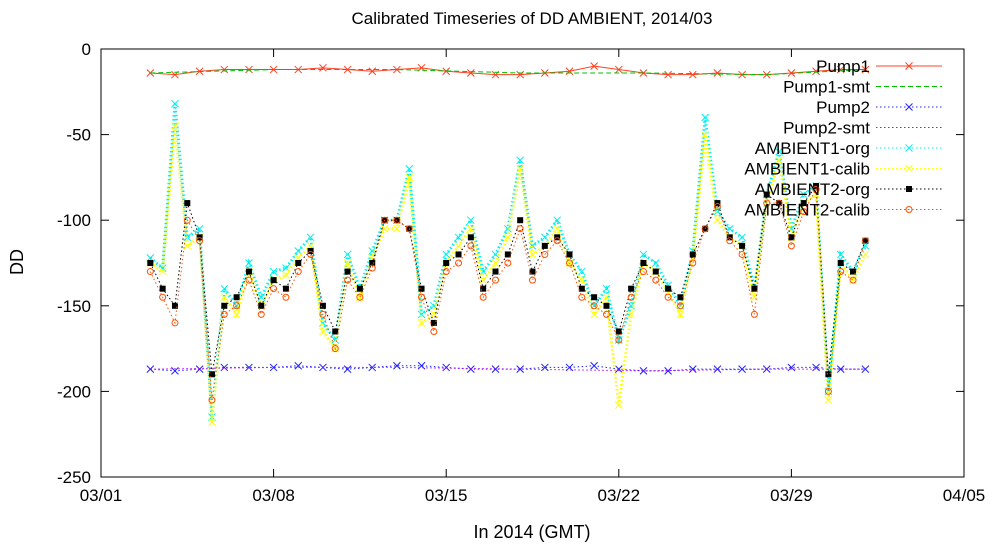  Describe the element at coordinates (964, 495) in the screenshot. I see `x-tick-label: 04/05` at that location.